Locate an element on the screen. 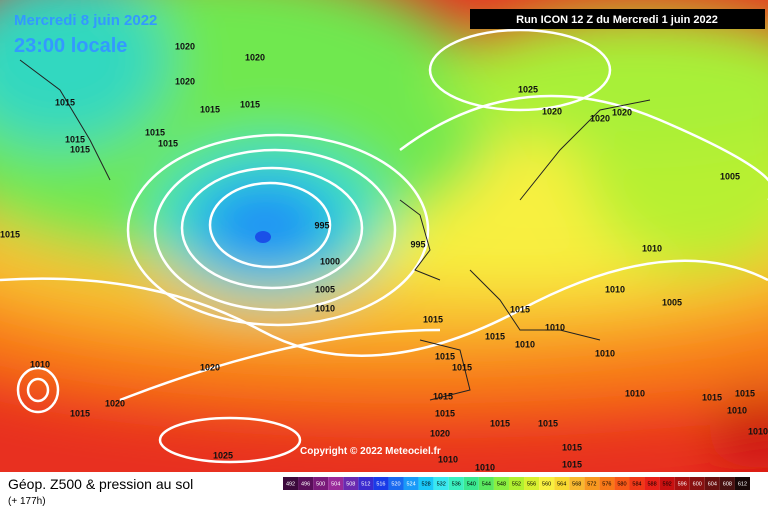 The image size is (768, 512). forecast-date: Mercredi 8 juin 2022 is located at coordinates (85, 20).